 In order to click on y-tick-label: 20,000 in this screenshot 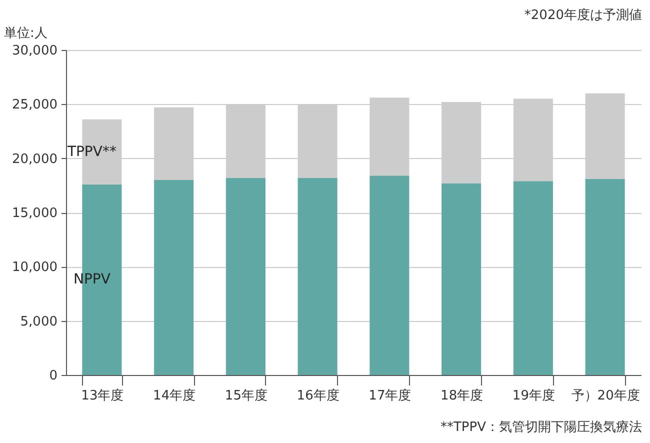, I will do `click(35, 159)`.